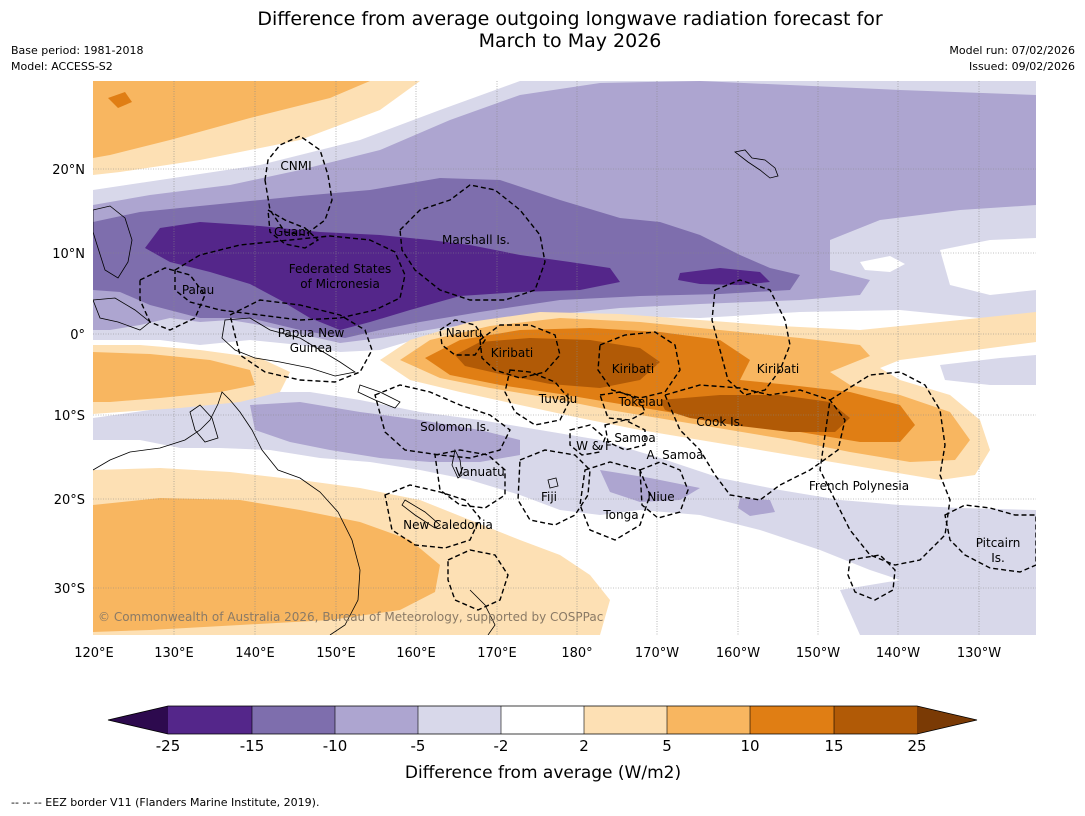 This screenshot has height=816, width=1085. What do you see at coordinates (455, 427) in the screenshot?
I see `region-label: Solomon Is.` at bounding box center [455, 427].